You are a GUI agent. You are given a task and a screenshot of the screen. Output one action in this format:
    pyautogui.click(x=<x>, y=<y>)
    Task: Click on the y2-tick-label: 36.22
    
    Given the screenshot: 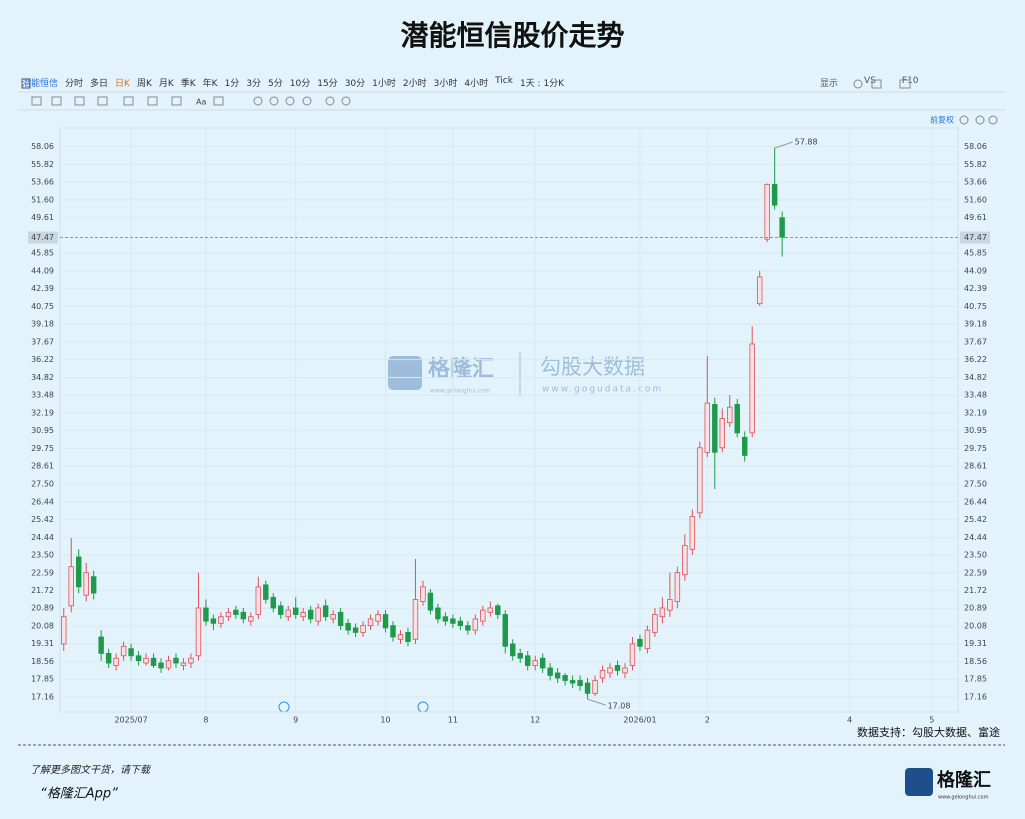 What is the action you would take?
    pyautogui.click(x=975, y=359)
    